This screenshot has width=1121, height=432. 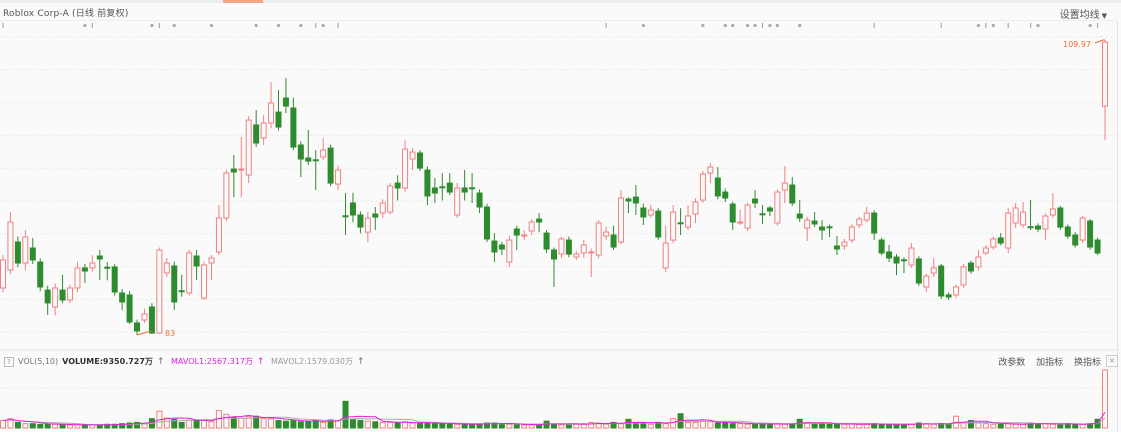 What do you see at coordinates (243, 1) in the screenshot?
I see `active-tab-indicator` at bounding box center [243, 1].